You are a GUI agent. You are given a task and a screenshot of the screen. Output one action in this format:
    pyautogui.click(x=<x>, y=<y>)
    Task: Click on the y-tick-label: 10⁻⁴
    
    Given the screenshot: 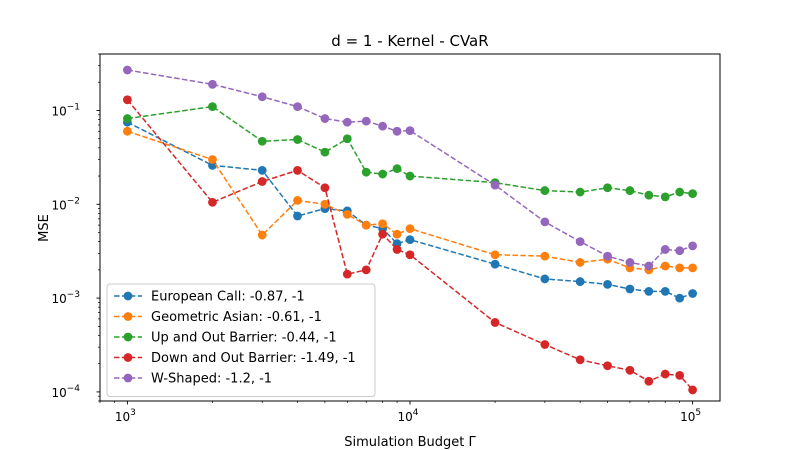 What is the action you would take?
    pyautogui.click(x=65, y=392)
    